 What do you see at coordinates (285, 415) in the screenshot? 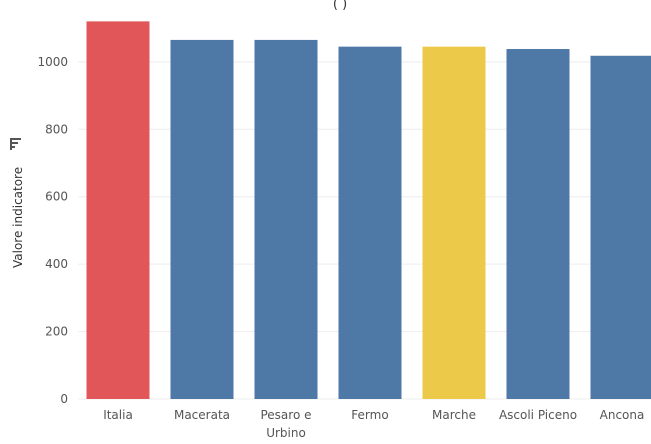
I see `x-category-label-line: Pesaro e` at bounding box center [285, 415].